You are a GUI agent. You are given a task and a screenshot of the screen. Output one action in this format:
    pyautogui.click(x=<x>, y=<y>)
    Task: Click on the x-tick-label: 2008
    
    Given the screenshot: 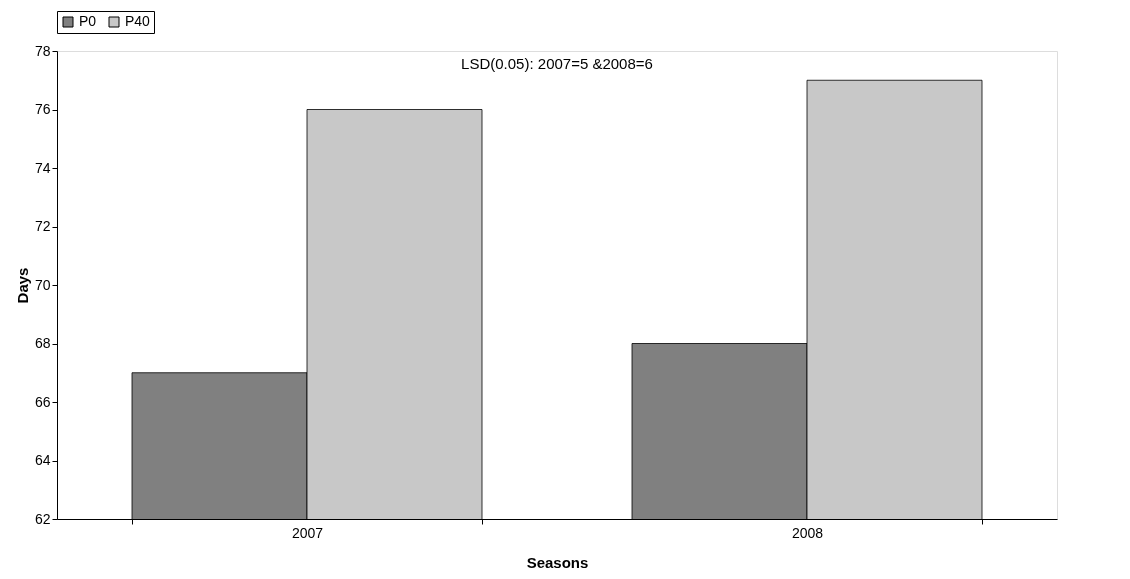 What is the action you would take?
    pyautogui.click(x=807, y=532)
    